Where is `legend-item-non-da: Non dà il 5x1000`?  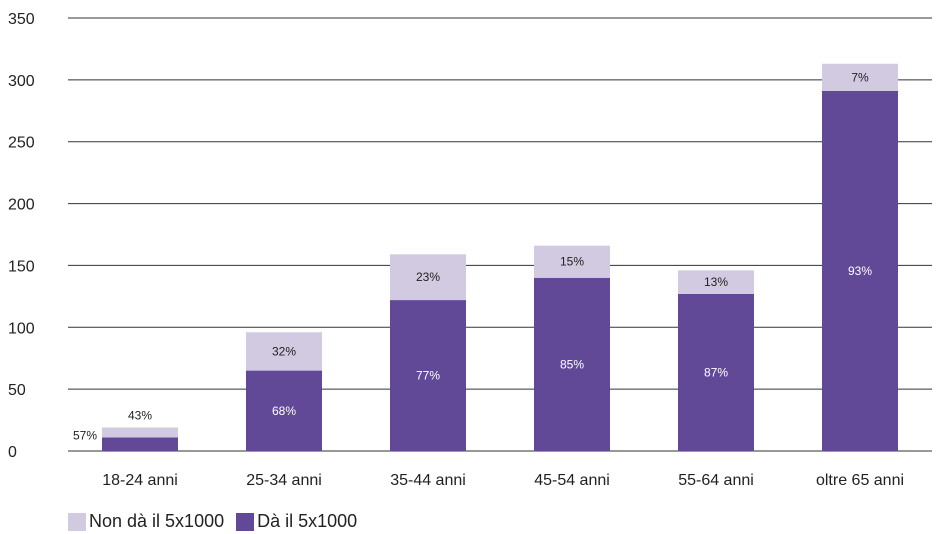 legend-item-non-da: Non dà il 5x1000 is located at coordinates (146, 521).